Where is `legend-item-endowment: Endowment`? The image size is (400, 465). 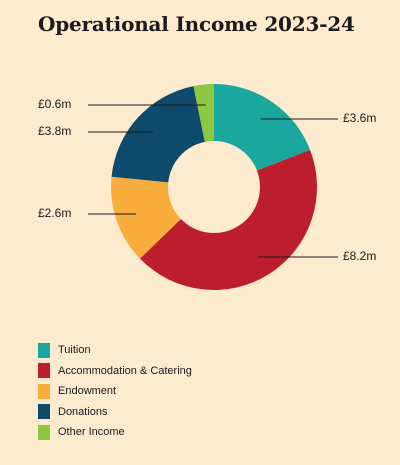 legend-item-endowment: Endowment is located at coordinates (115, 391).